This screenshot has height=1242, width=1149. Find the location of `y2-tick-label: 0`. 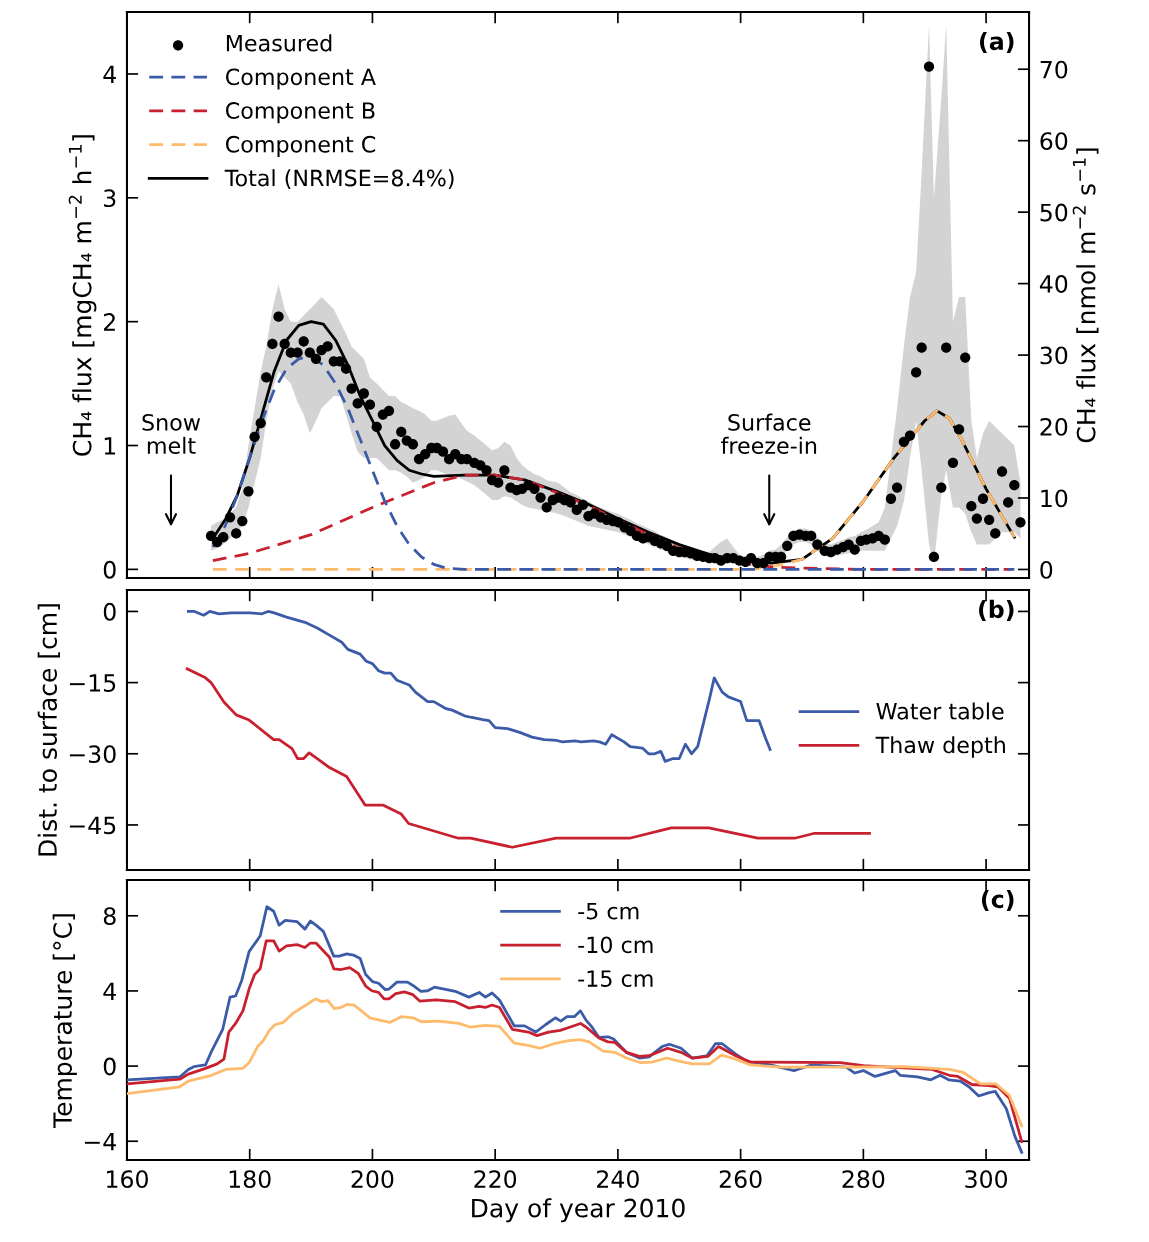

y2-tick-label: 0 is located at coordinates (1046, 569).